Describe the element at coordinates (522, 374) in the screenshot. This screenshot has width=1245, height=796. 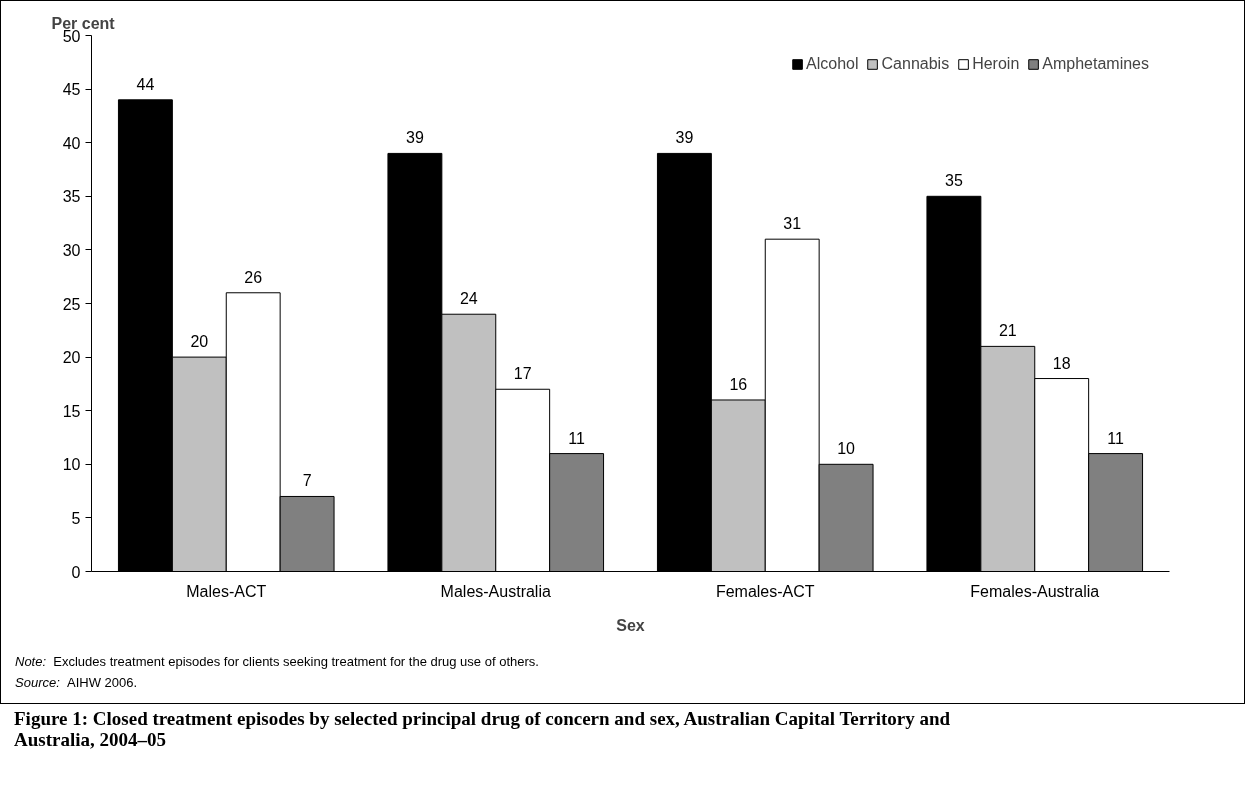
I see `data-label: 17` at that location.